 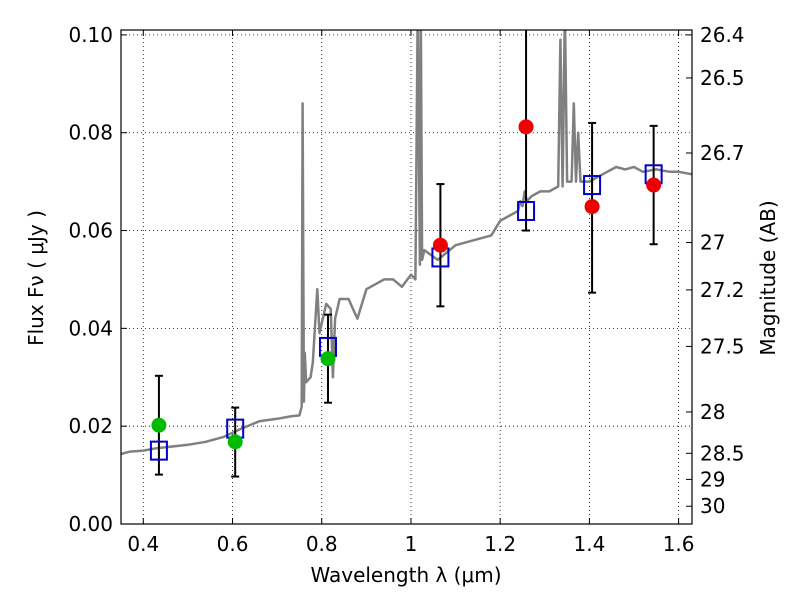 I want to click on y-tick-label: 0.02, so click(x=90, y=426).